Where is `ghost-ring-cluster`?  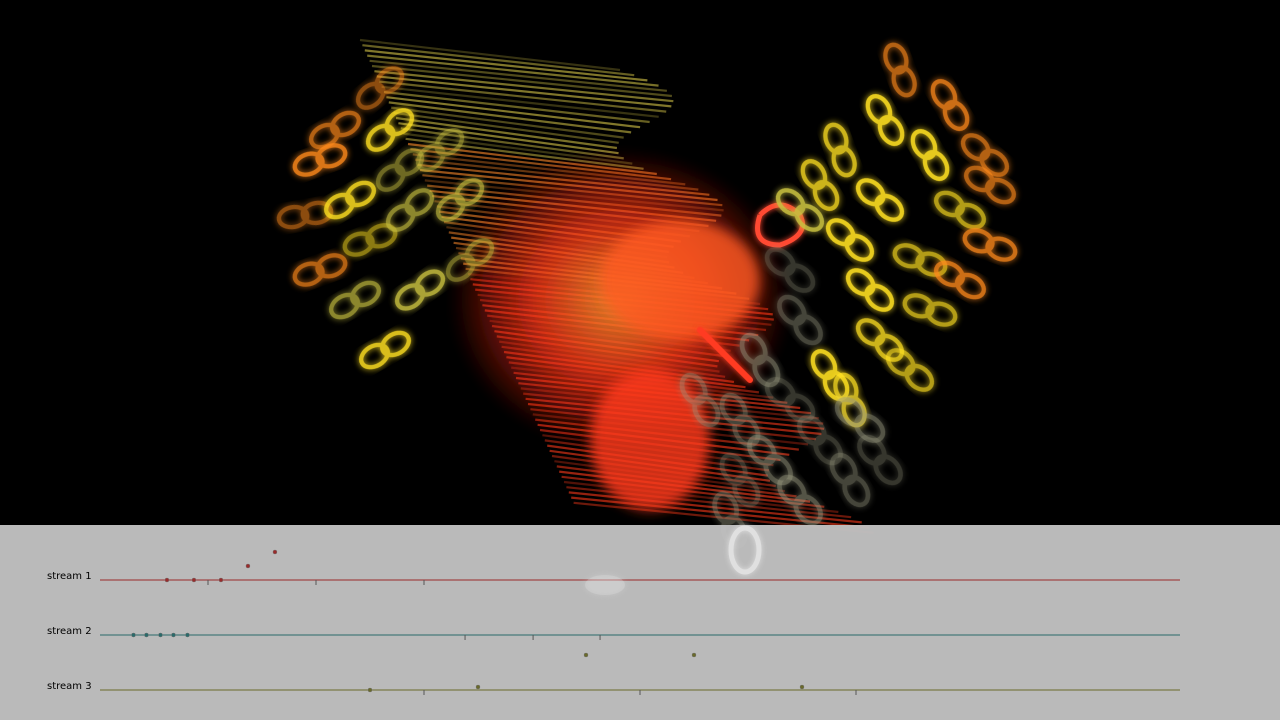
ghost-ring-cluster is located at coordinates (791, 398).